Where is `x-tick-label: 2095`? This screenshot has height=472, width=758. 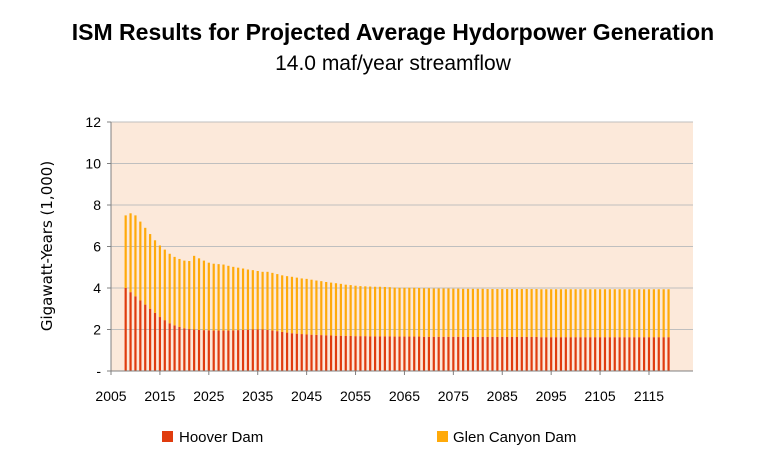 x-tick-label: 2095 is located at coordinates (551, 396).